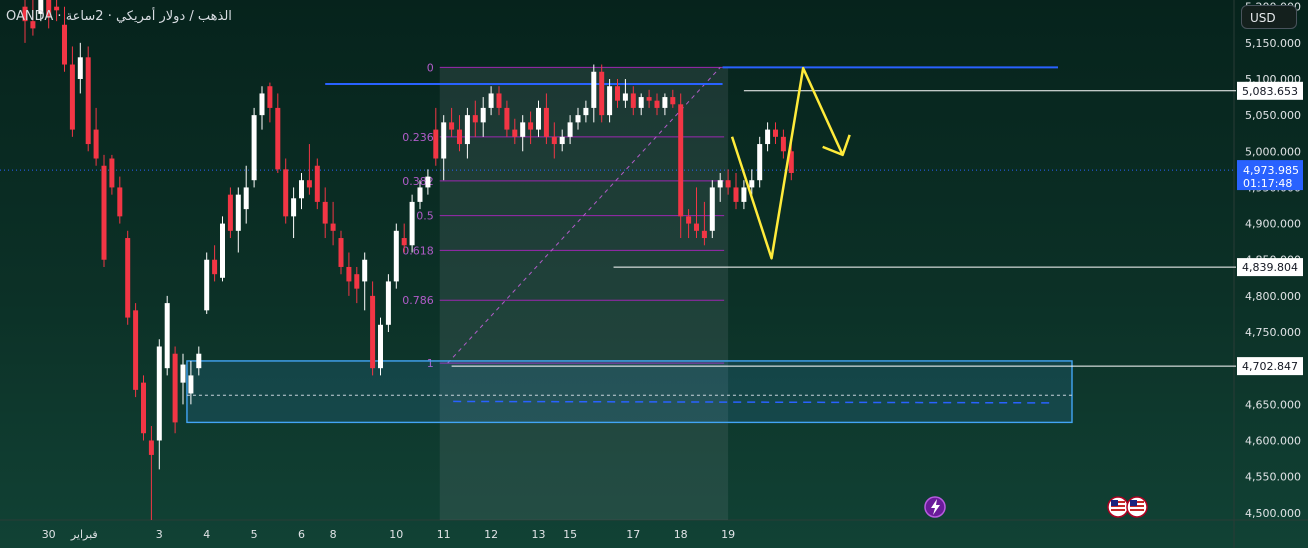  I want to click on lightning-event-icon, so click(935, 507).